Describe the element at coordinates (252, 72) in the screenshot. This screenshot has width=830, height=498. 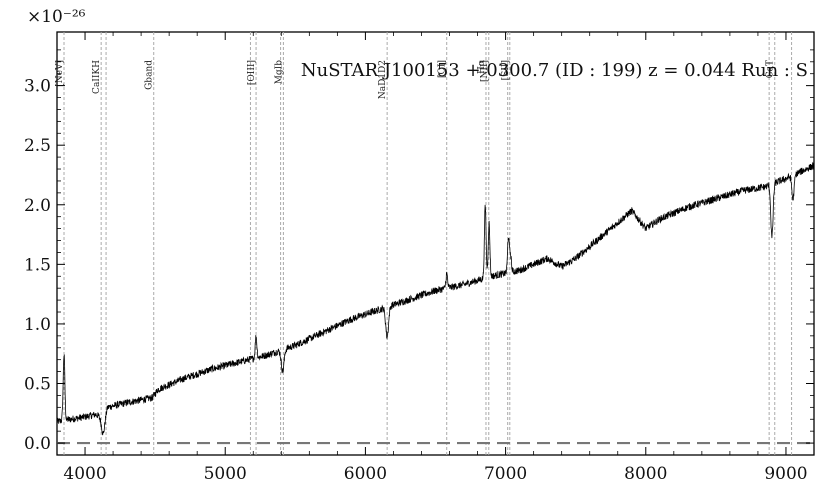
I see `spectral-line-label-5: [OIII]` at that location.